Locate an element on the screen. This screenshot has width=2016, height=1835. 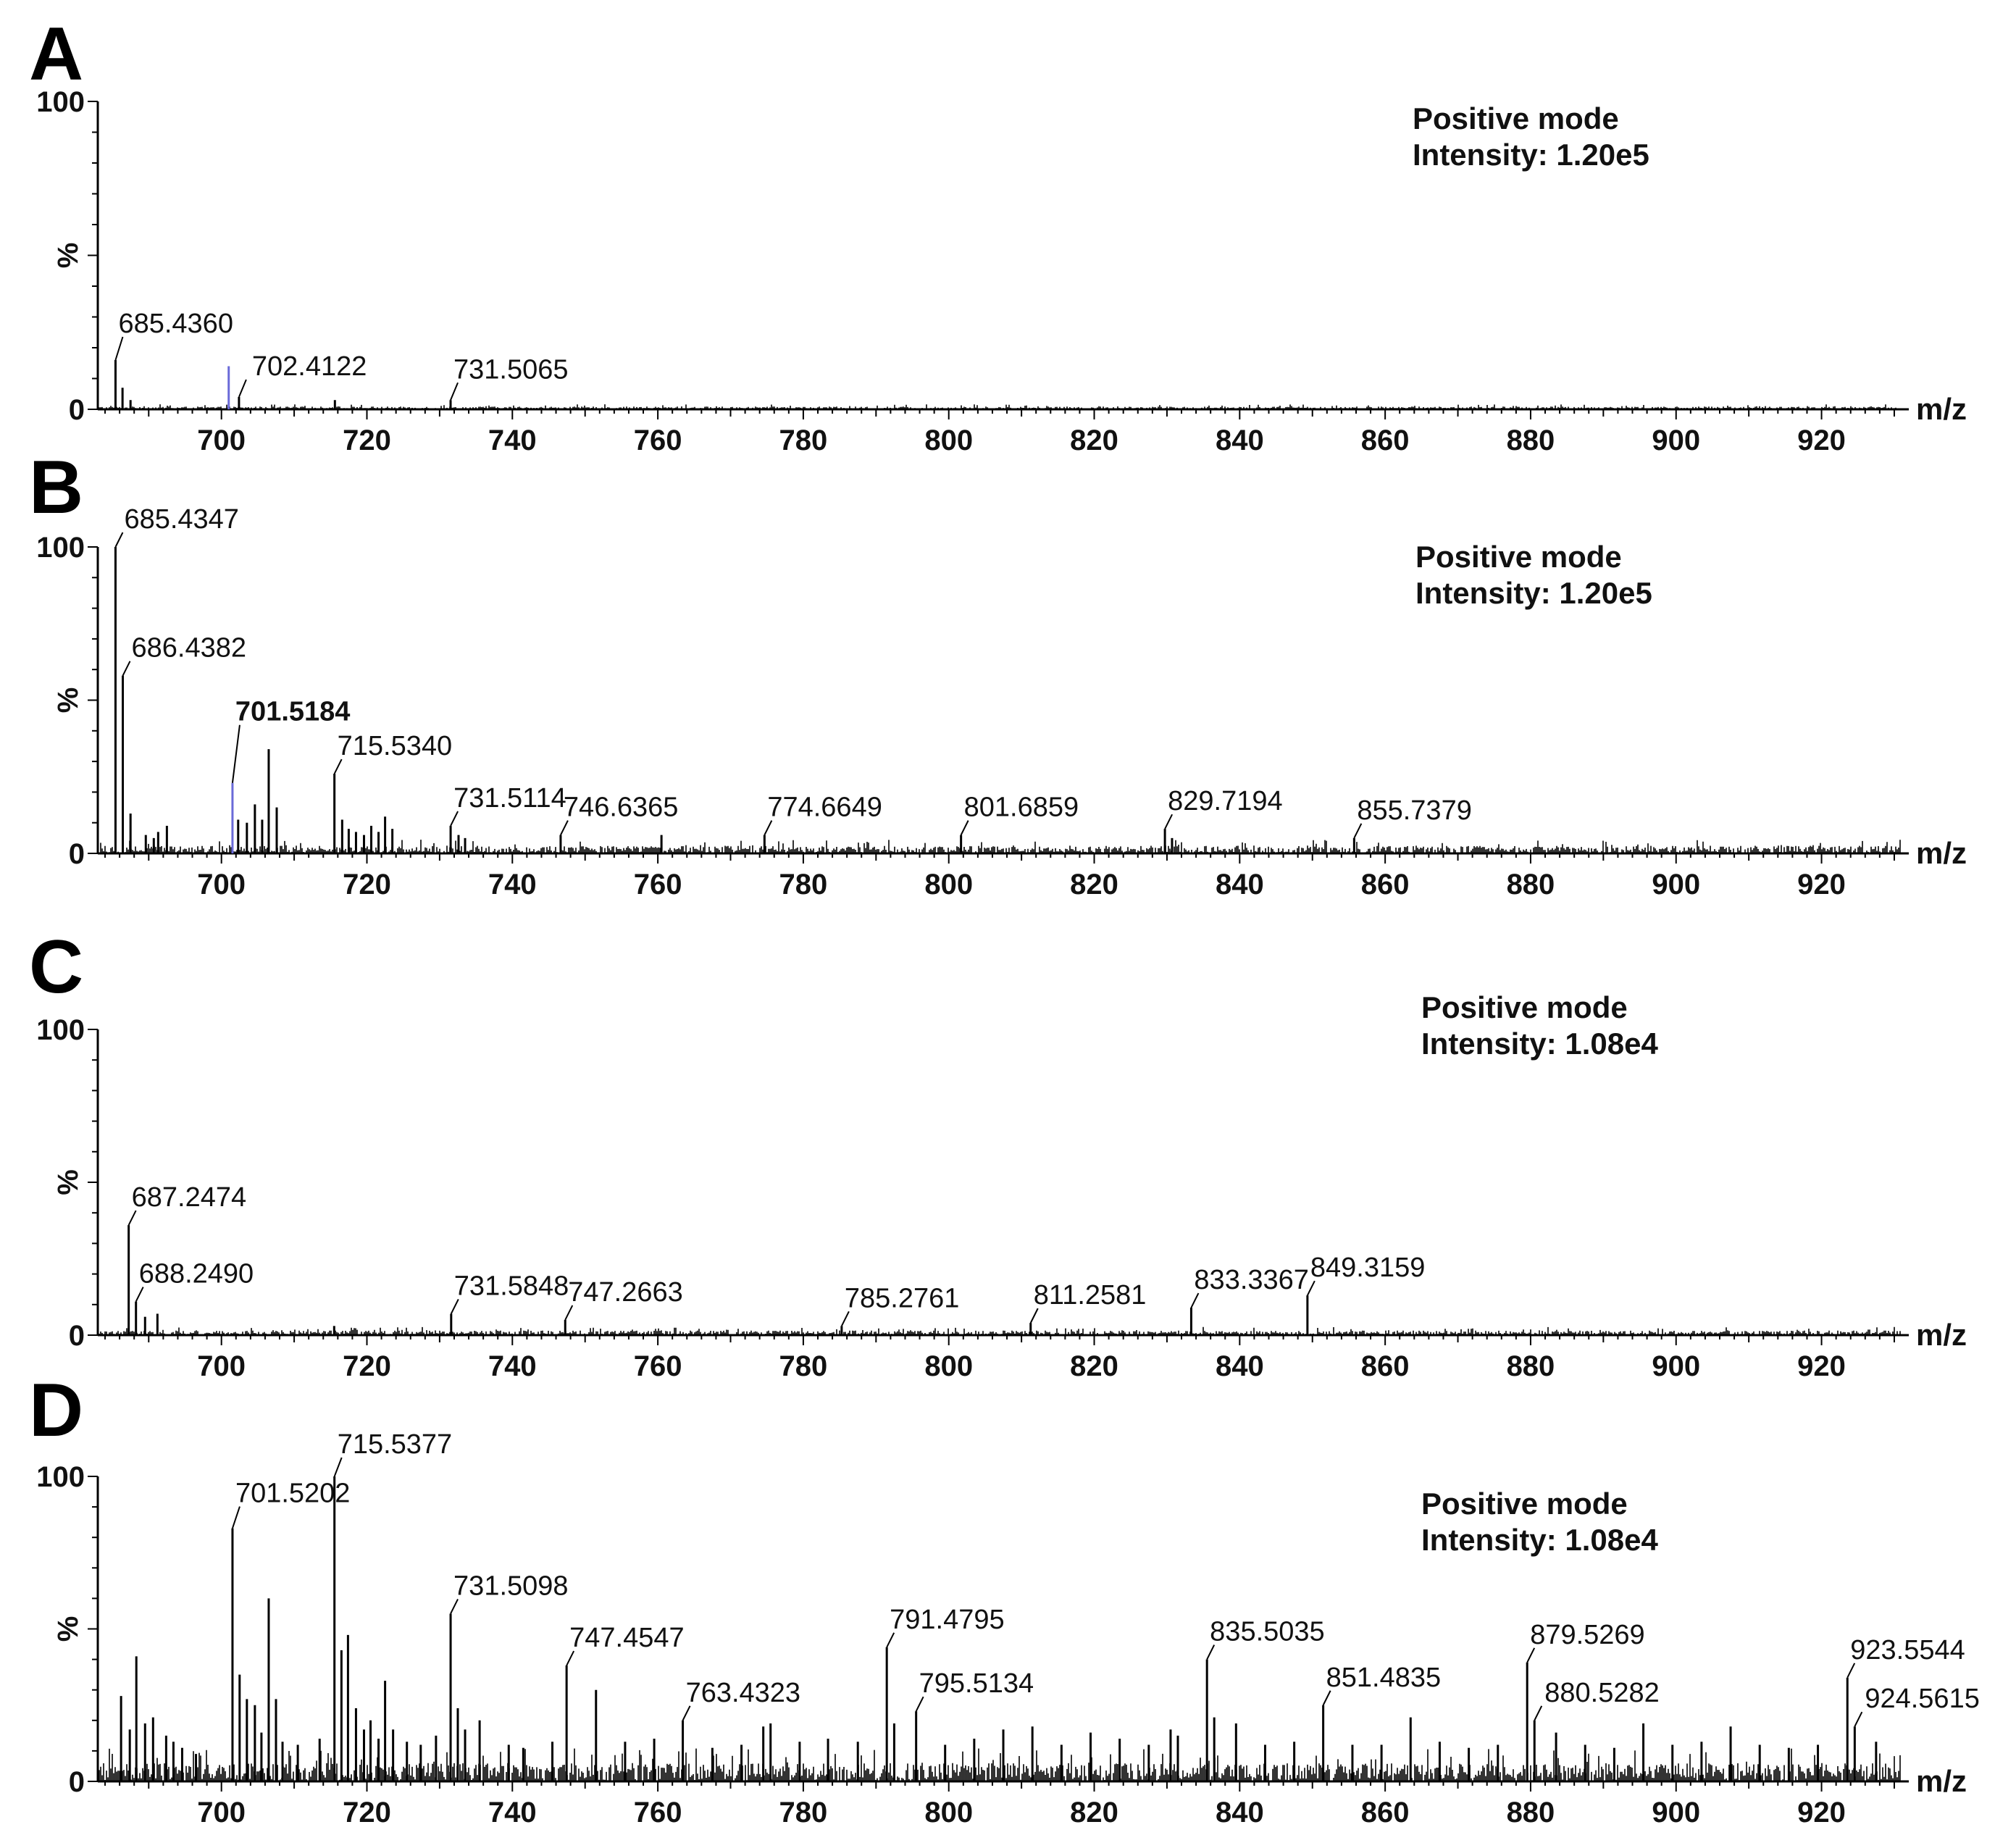
peak-label: 685.4347 is located at coordinates (182, 520).